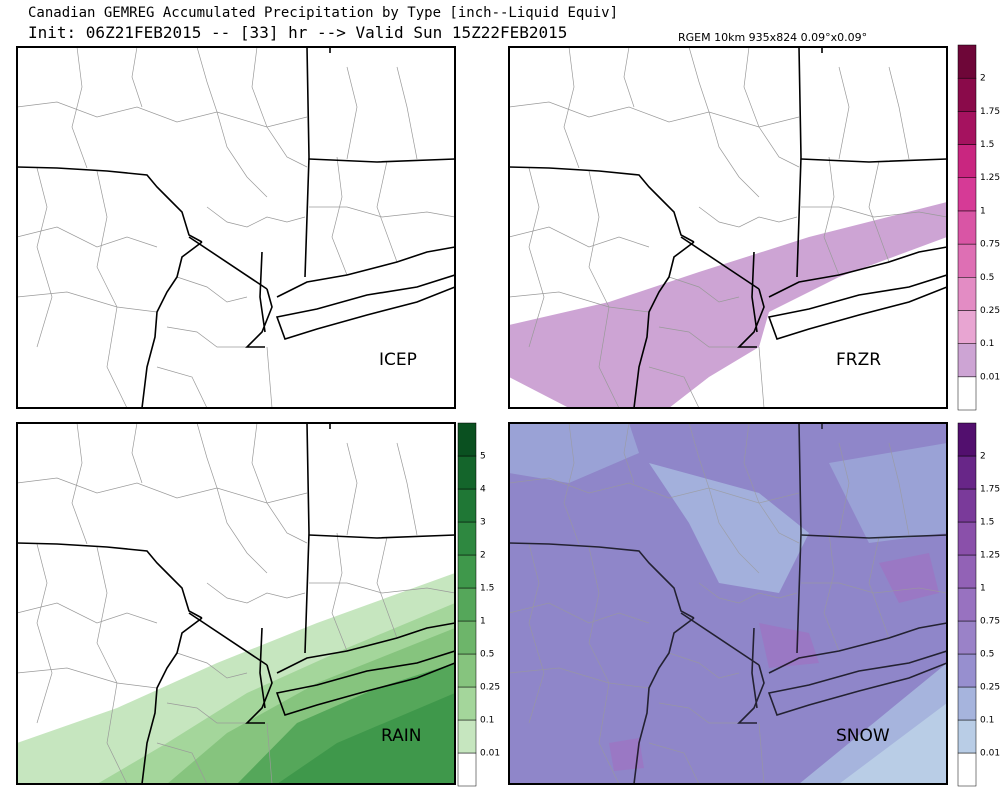 The image size is (1000, 804). I want to click on panel-label: FRZR, so click(858, 360).